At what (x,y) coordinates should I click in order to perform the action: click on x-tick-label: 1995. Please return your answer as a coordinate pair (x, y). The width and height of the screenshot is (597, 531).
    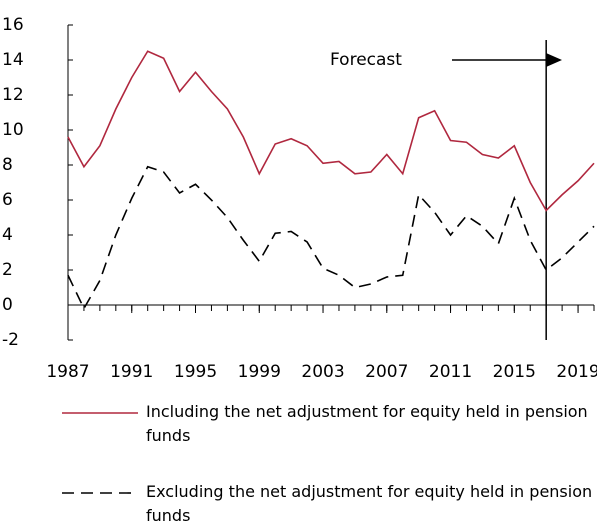
    Looking at the image, I should click on (195, 372).